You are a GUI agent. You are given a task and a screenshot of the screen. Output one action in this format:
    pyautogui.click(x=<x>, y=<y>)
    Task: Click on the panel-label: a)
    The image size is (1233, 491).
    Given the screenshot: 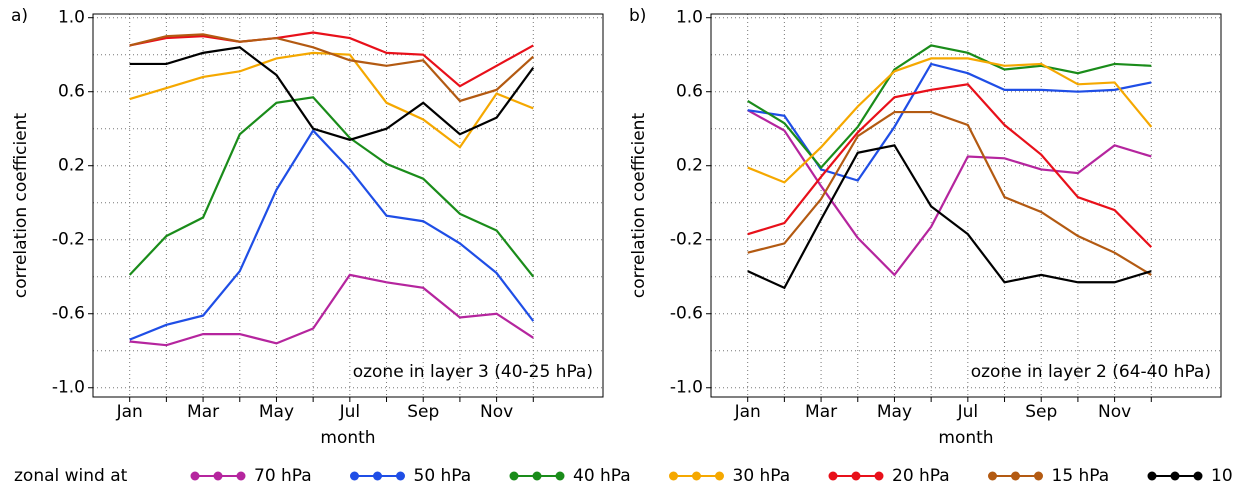 What is the action you would take?
    pyautogui.click(x=19, y=16)
    